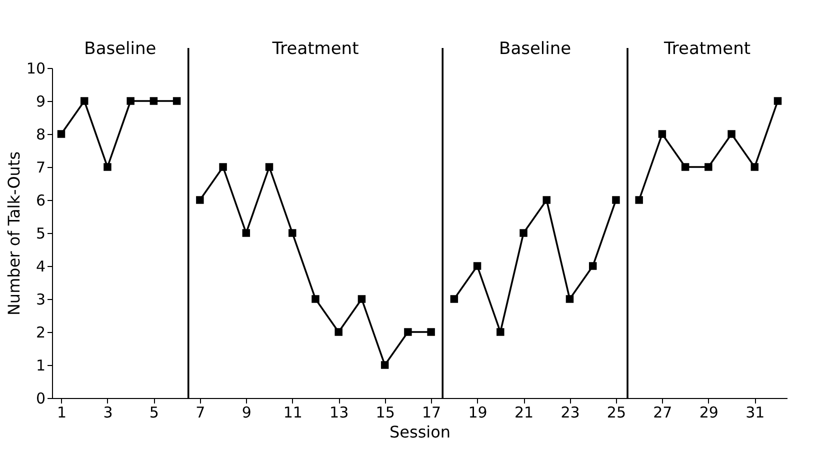 The height and width of the screenshot is (469, 835). What do you see at coordinates (41, 333) in the screenshot?
I see `y-tick-label: 2` at bounding box center [41, 333].